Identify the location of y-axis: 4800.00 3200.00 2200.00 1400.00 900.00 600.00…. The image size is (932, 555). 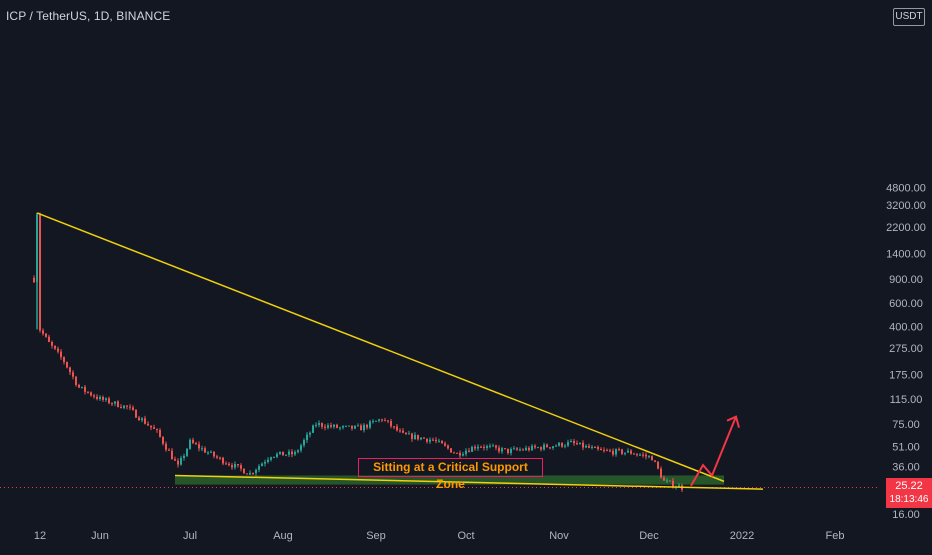
(906, 352).